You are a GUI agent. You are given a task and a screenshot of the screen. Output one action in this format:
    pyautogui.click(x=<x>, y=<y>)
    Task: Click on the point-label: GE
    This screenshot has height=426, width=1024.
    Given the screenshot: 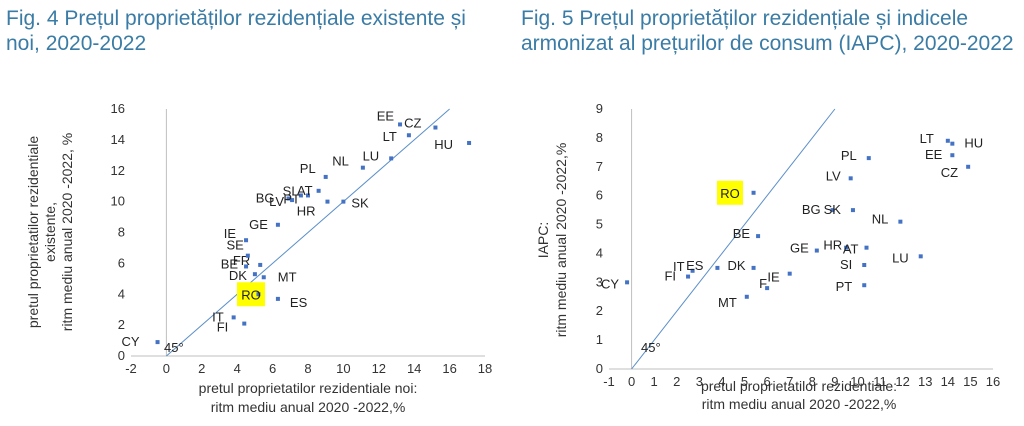 What is the action you would take?
    pyautogui.click(x=258, y=224)
    